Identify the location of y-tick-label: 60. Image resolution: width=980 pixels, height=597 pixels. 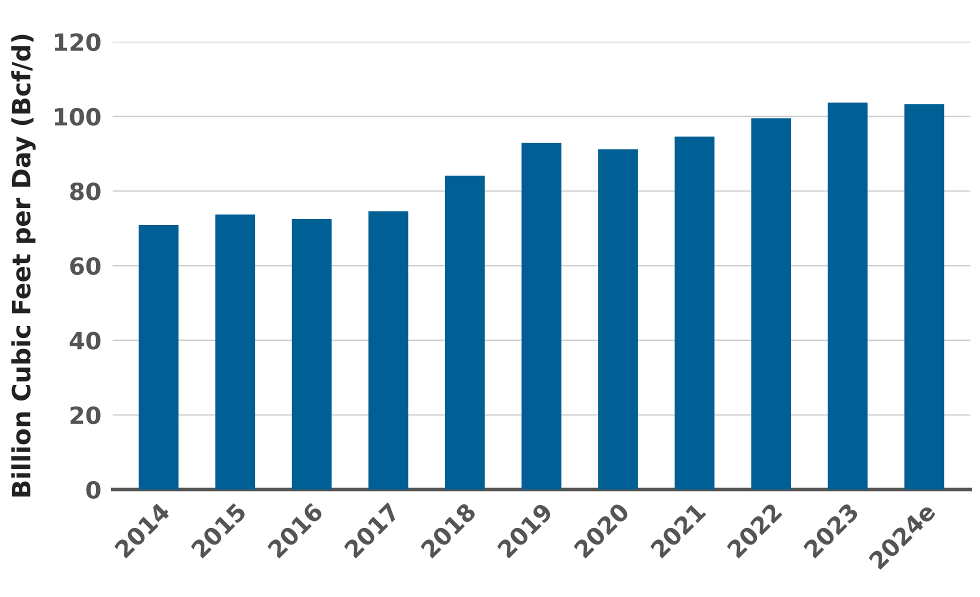
(85, 266).